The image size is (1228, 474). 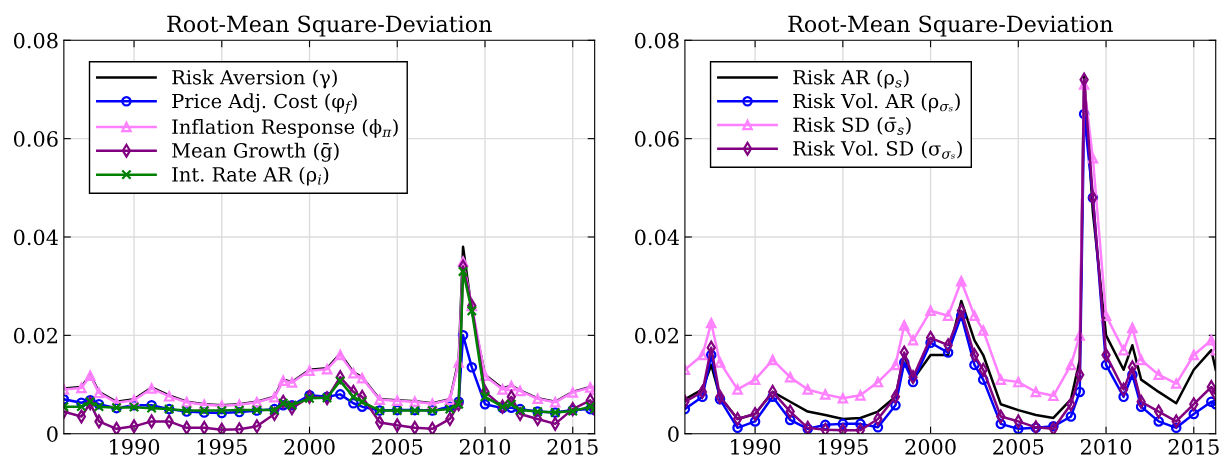 I want to click on legend-label: Risk Vol. AR (ρ$_{σₛ}$), so click(x=876, y=103).